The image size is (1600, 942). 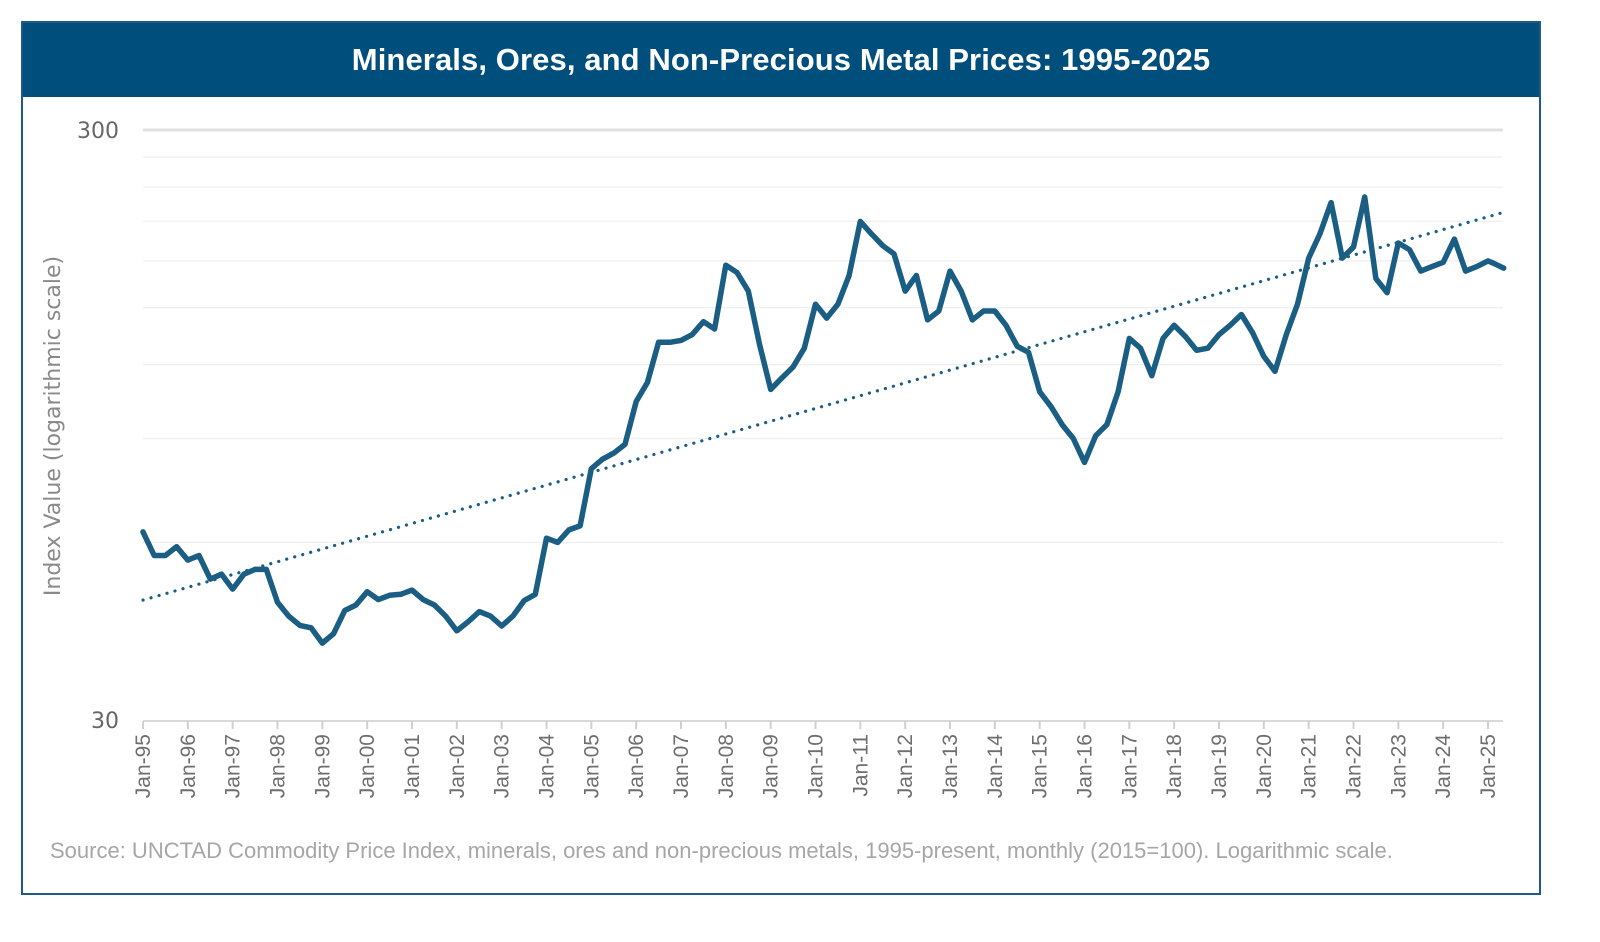 I want to click on x-tick-label: Jan-19, so click(x=1219, y=766).